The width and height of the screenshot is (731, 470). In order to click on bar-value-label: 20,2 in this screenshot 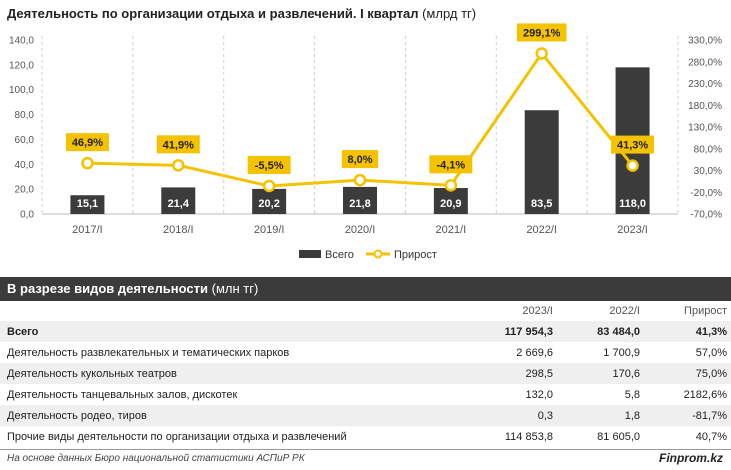, I will do `click(268, 204)`.